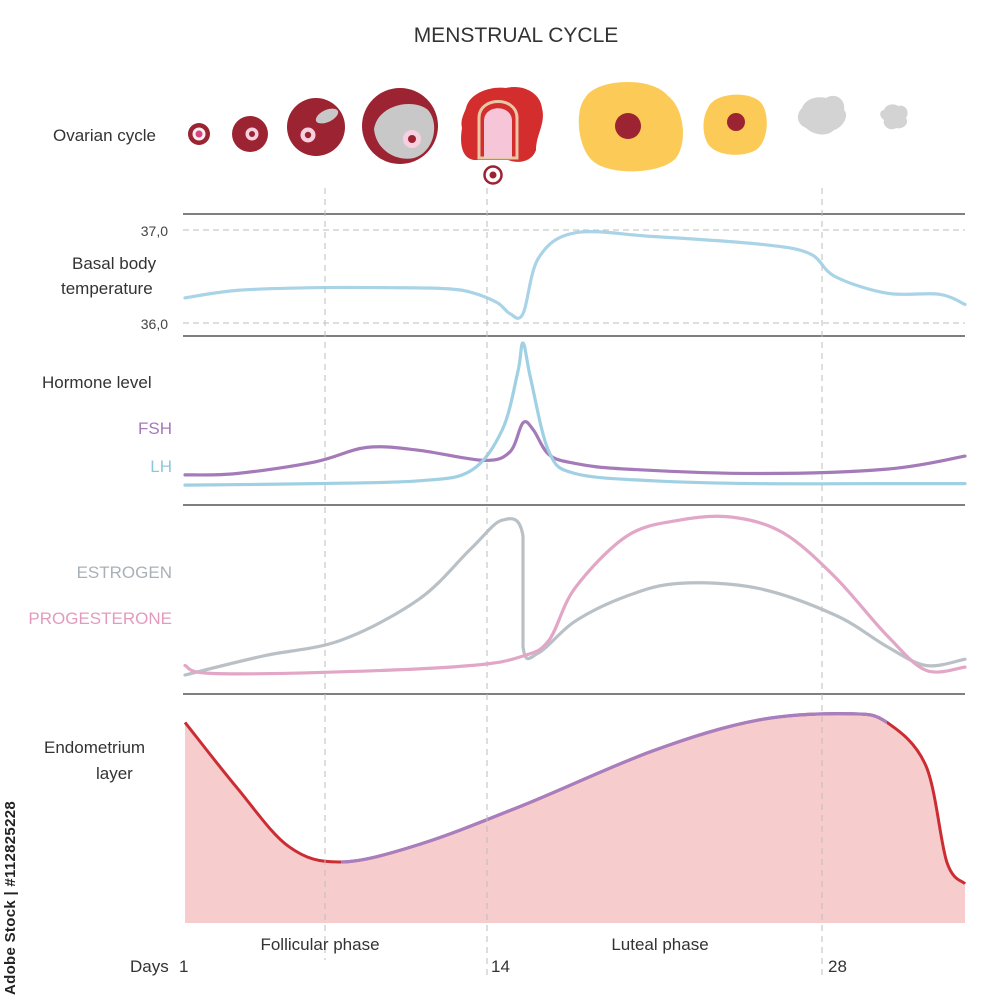 This screenshot has width=1000, height=1005. Describe the element at coordinates (154, 324) in the screenshot. I see `temp-low-tick: 36,0` at that location.